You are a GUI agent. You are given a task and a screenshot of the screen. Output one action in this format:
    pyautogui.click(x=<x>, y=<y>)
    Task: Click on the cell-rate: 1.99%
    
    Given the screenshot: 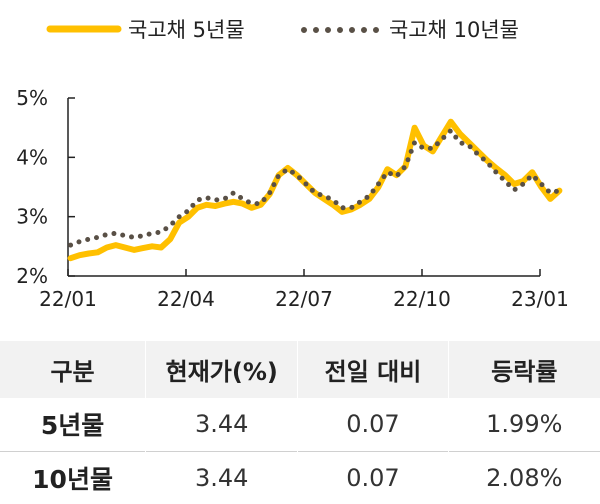 What is the action you would take?
    pyautogui.click(x=523, y=424)
    